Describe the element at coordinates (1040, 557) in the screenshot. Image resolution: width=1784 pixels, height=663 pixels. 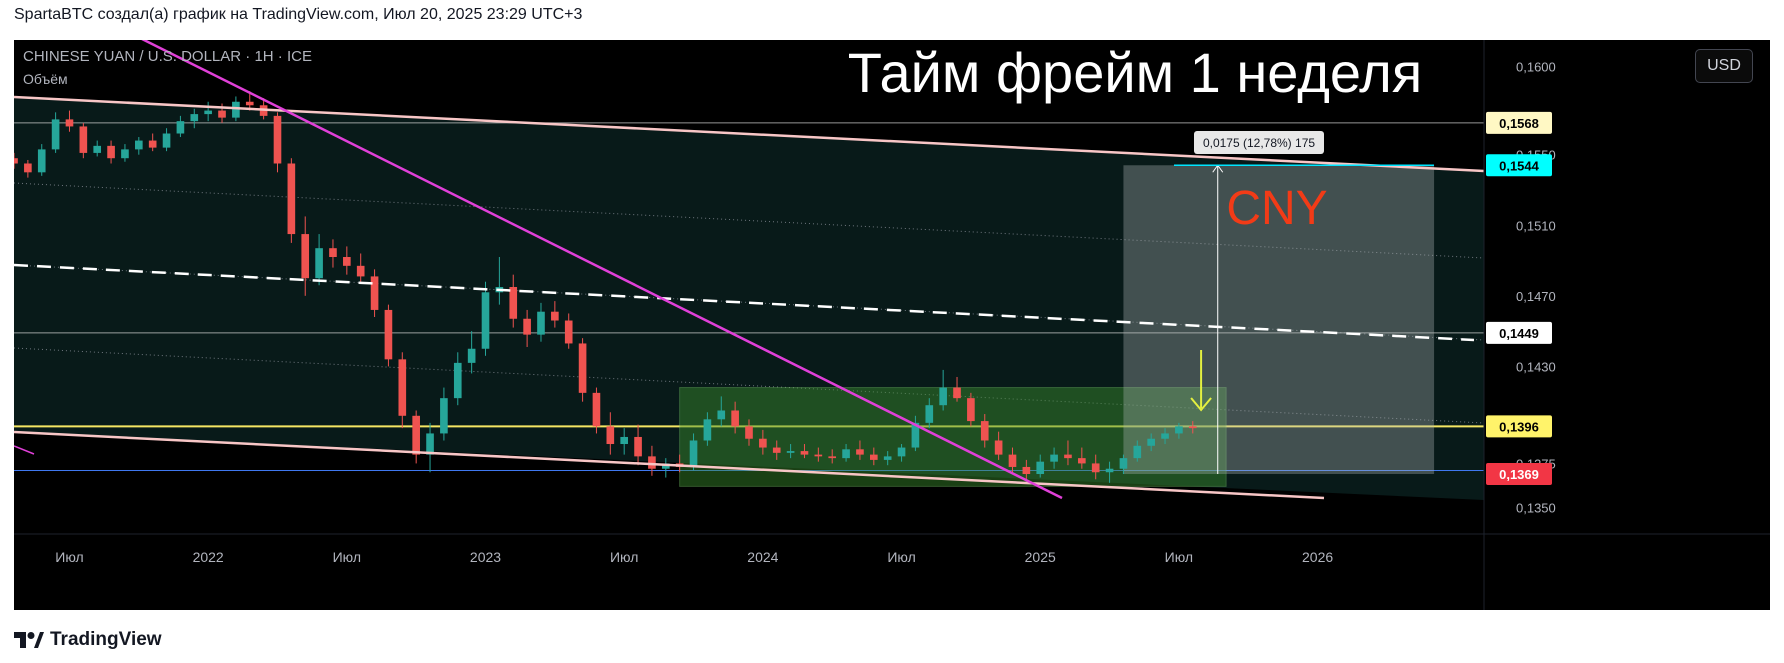
I see `x-tick-label: 2025` at that location.